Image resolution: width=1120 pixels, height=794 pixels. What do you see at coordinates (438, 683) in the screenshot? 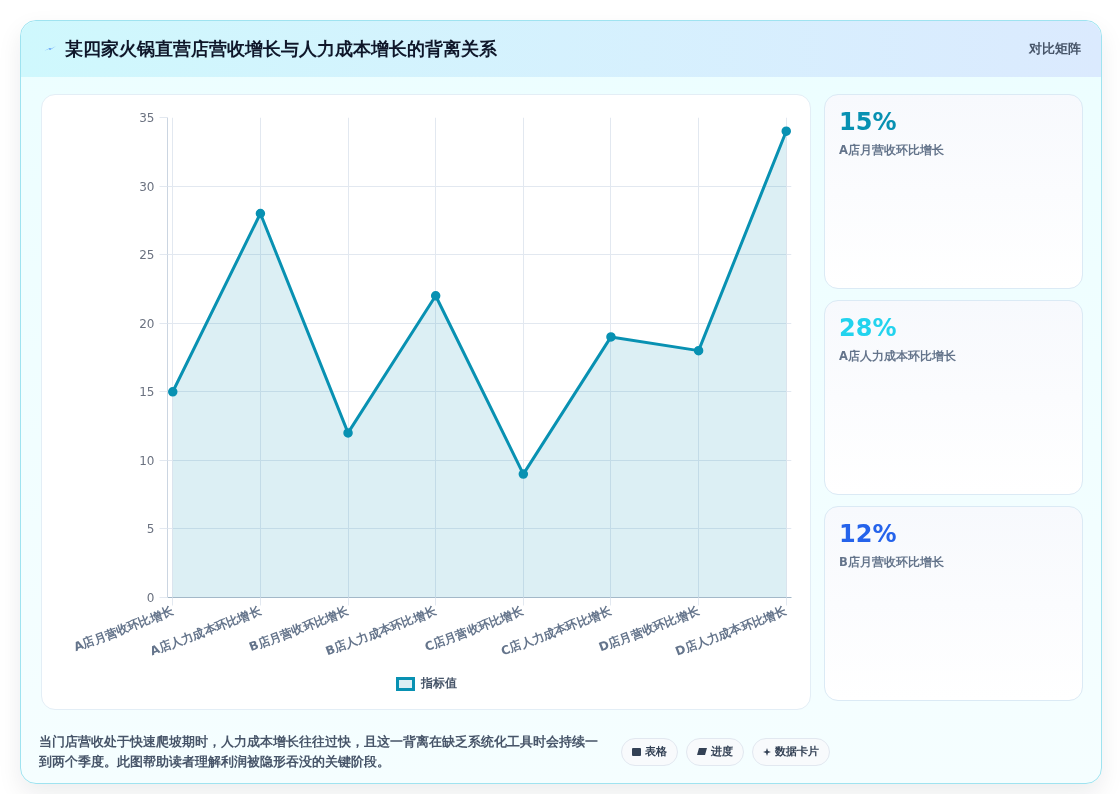
I see `legend-label: 指标值` at bounding box center [438, 683].